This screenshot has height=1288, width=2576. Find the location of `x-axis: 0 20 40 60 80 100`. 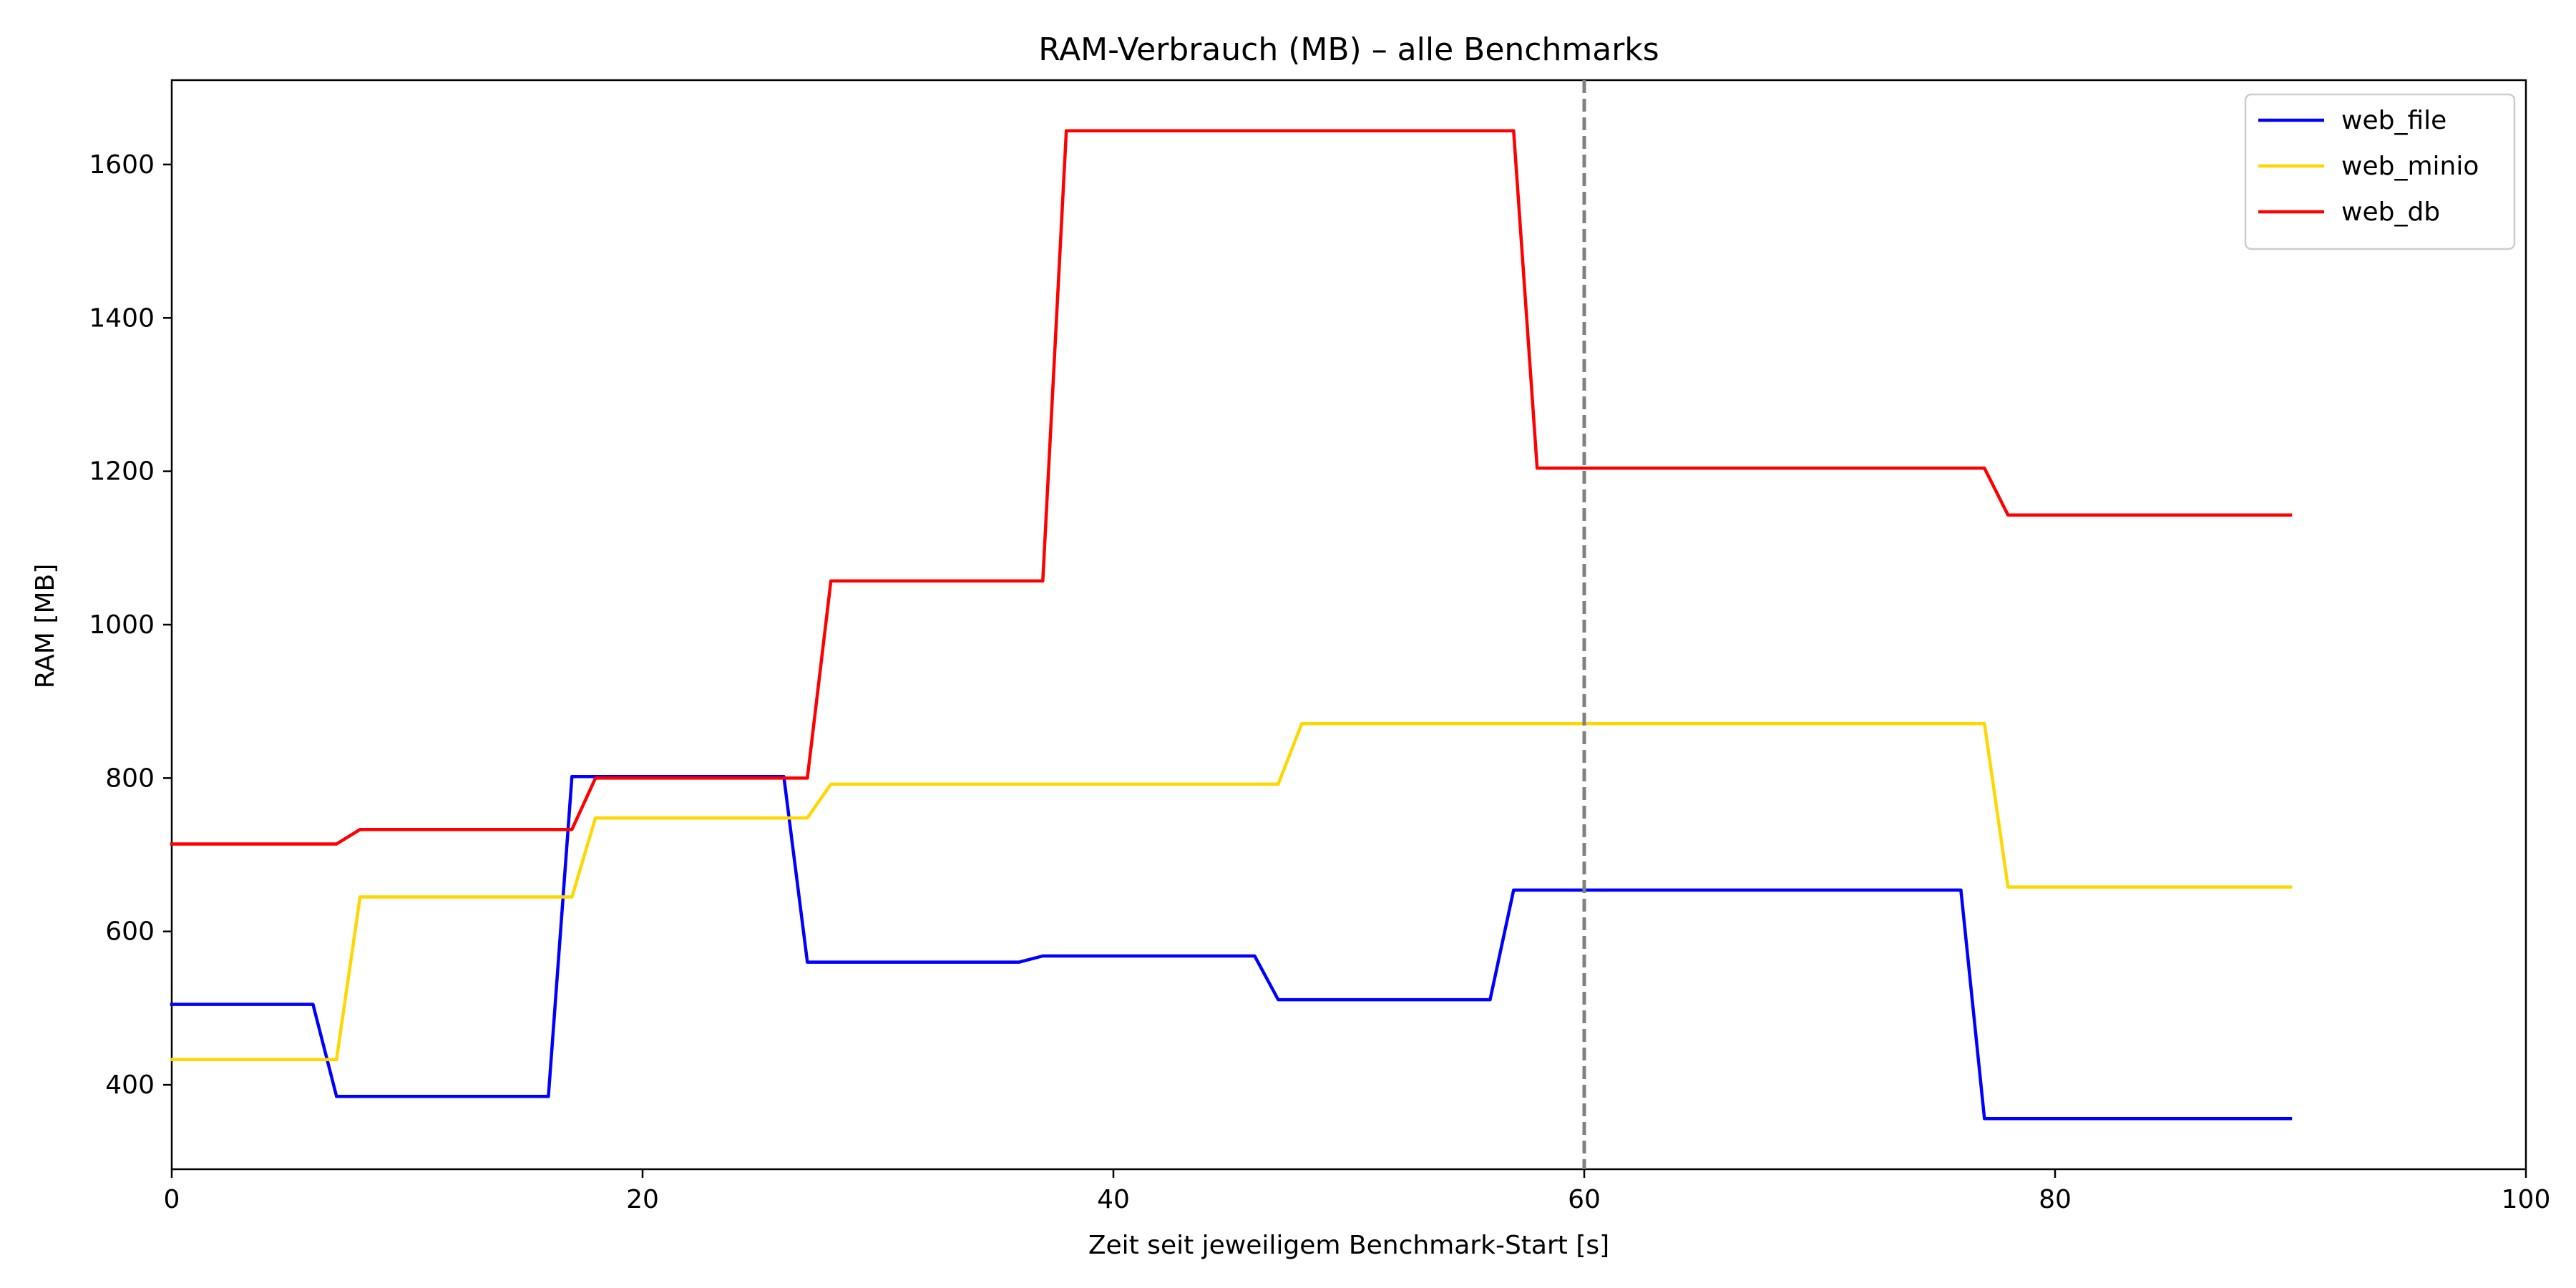

x-axis: 0 20 40 60 80 100 is located at coordinates (1357, 1191).